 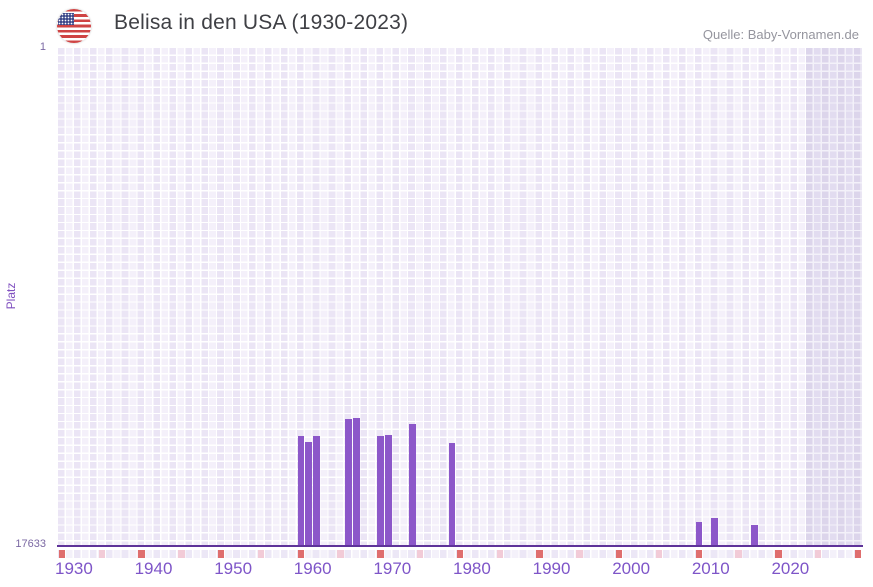 What do you see at coordinates (710, 568) in the screenshot?
I see `x-tick-2010: 2010` at bounding box center [710, 568].